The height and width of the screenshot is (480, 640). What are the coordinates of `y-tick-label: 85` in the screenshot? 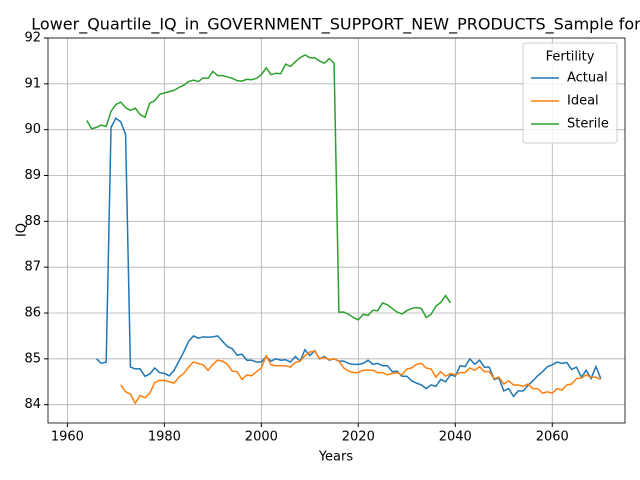 It's located at (32, 358).